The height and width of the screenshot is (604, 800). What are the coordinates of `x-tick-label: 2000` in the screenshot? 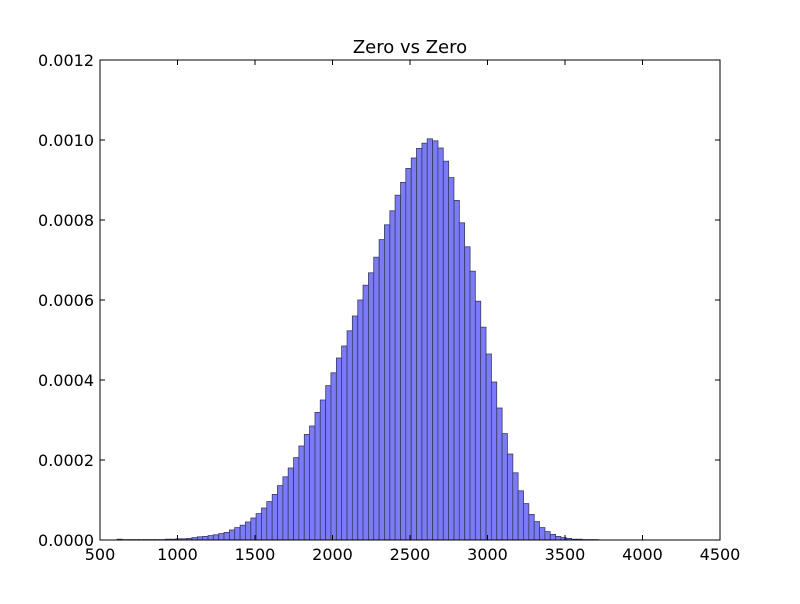 It's located at (332, 554).